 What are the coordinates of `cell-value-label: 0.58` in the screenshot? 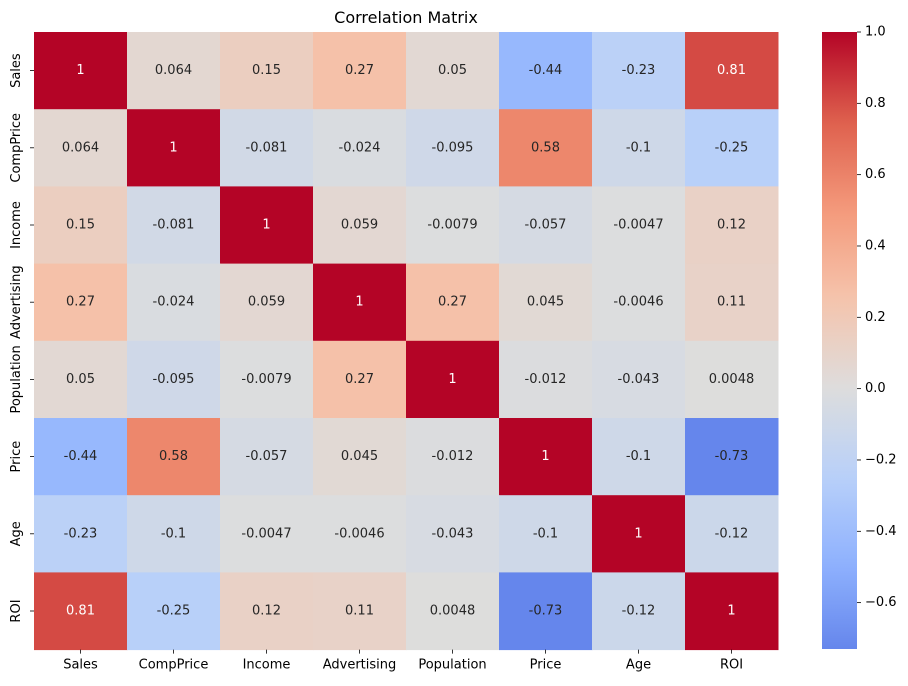 It's located at (545, 147).